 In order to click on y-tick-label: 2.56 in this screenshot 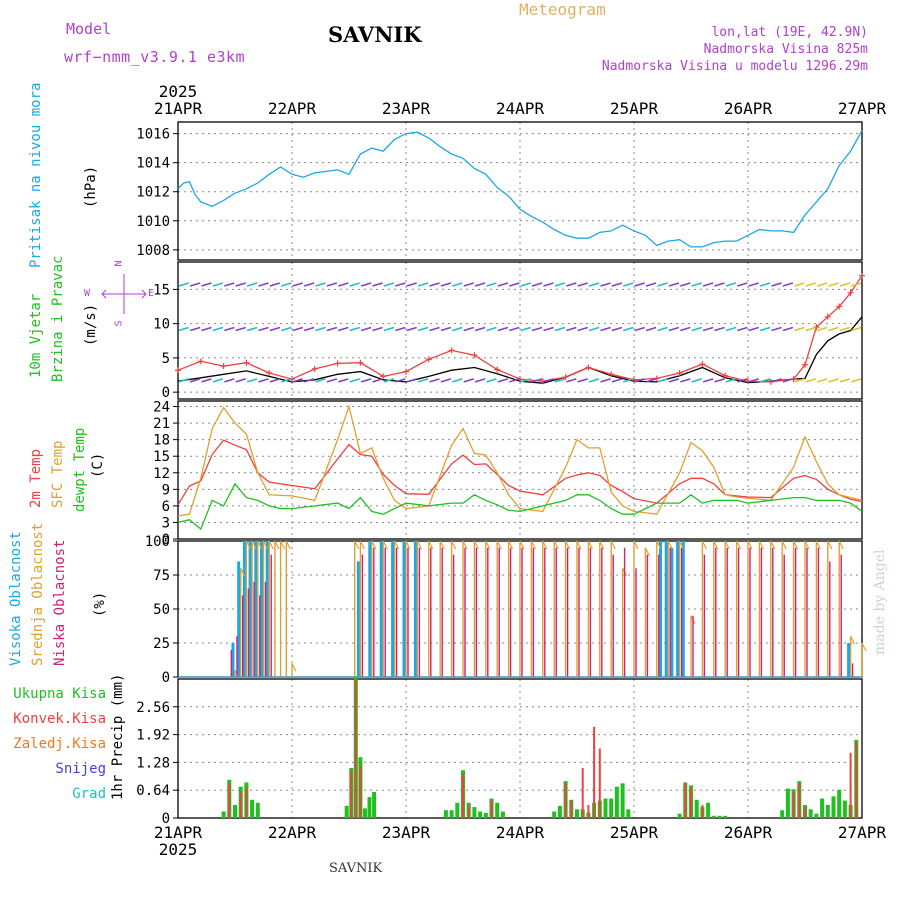, I will do `click(153, 708)`.